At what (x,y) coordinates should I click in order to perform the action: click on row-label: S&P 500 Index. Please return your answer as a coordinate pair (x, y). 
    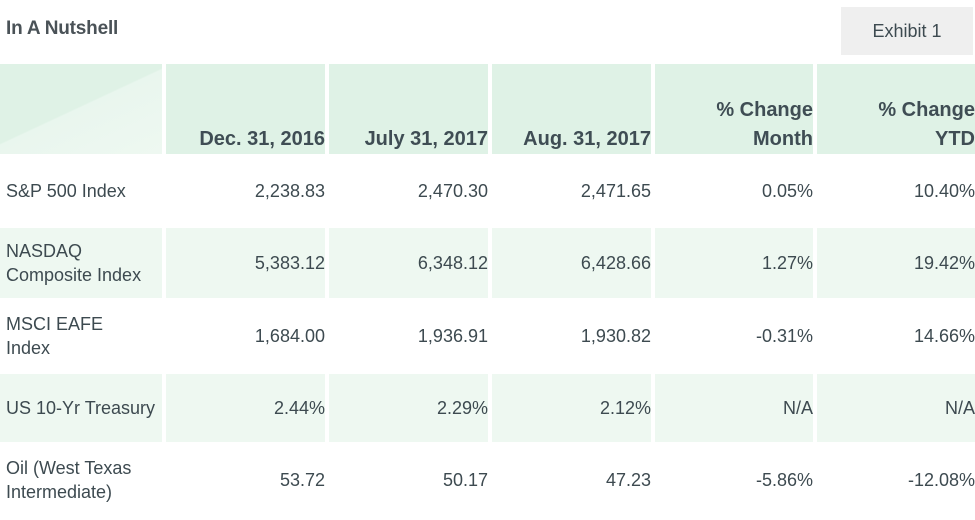
    Looking at the image, I should click on (83, 189).